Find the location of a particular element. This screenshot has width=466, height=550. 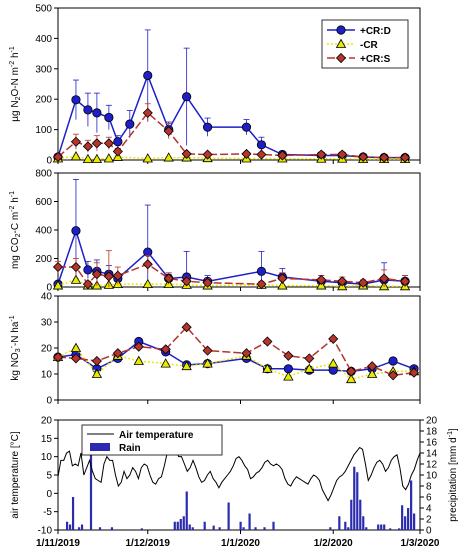

x-tick-label: 1/11/2019 is located at coordinates (58, 543).